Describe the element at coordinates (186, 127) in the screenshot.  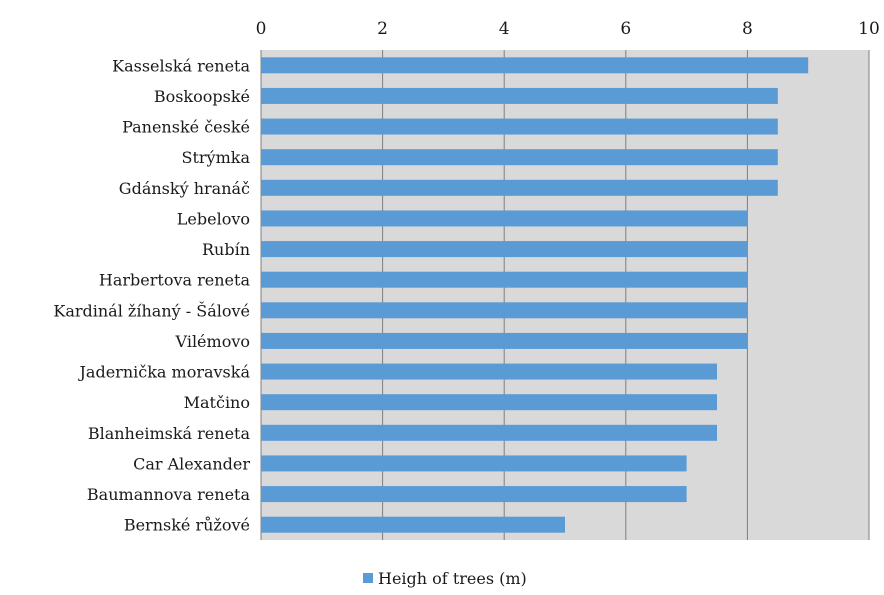
I see `category-label: Panenské české` at that location.